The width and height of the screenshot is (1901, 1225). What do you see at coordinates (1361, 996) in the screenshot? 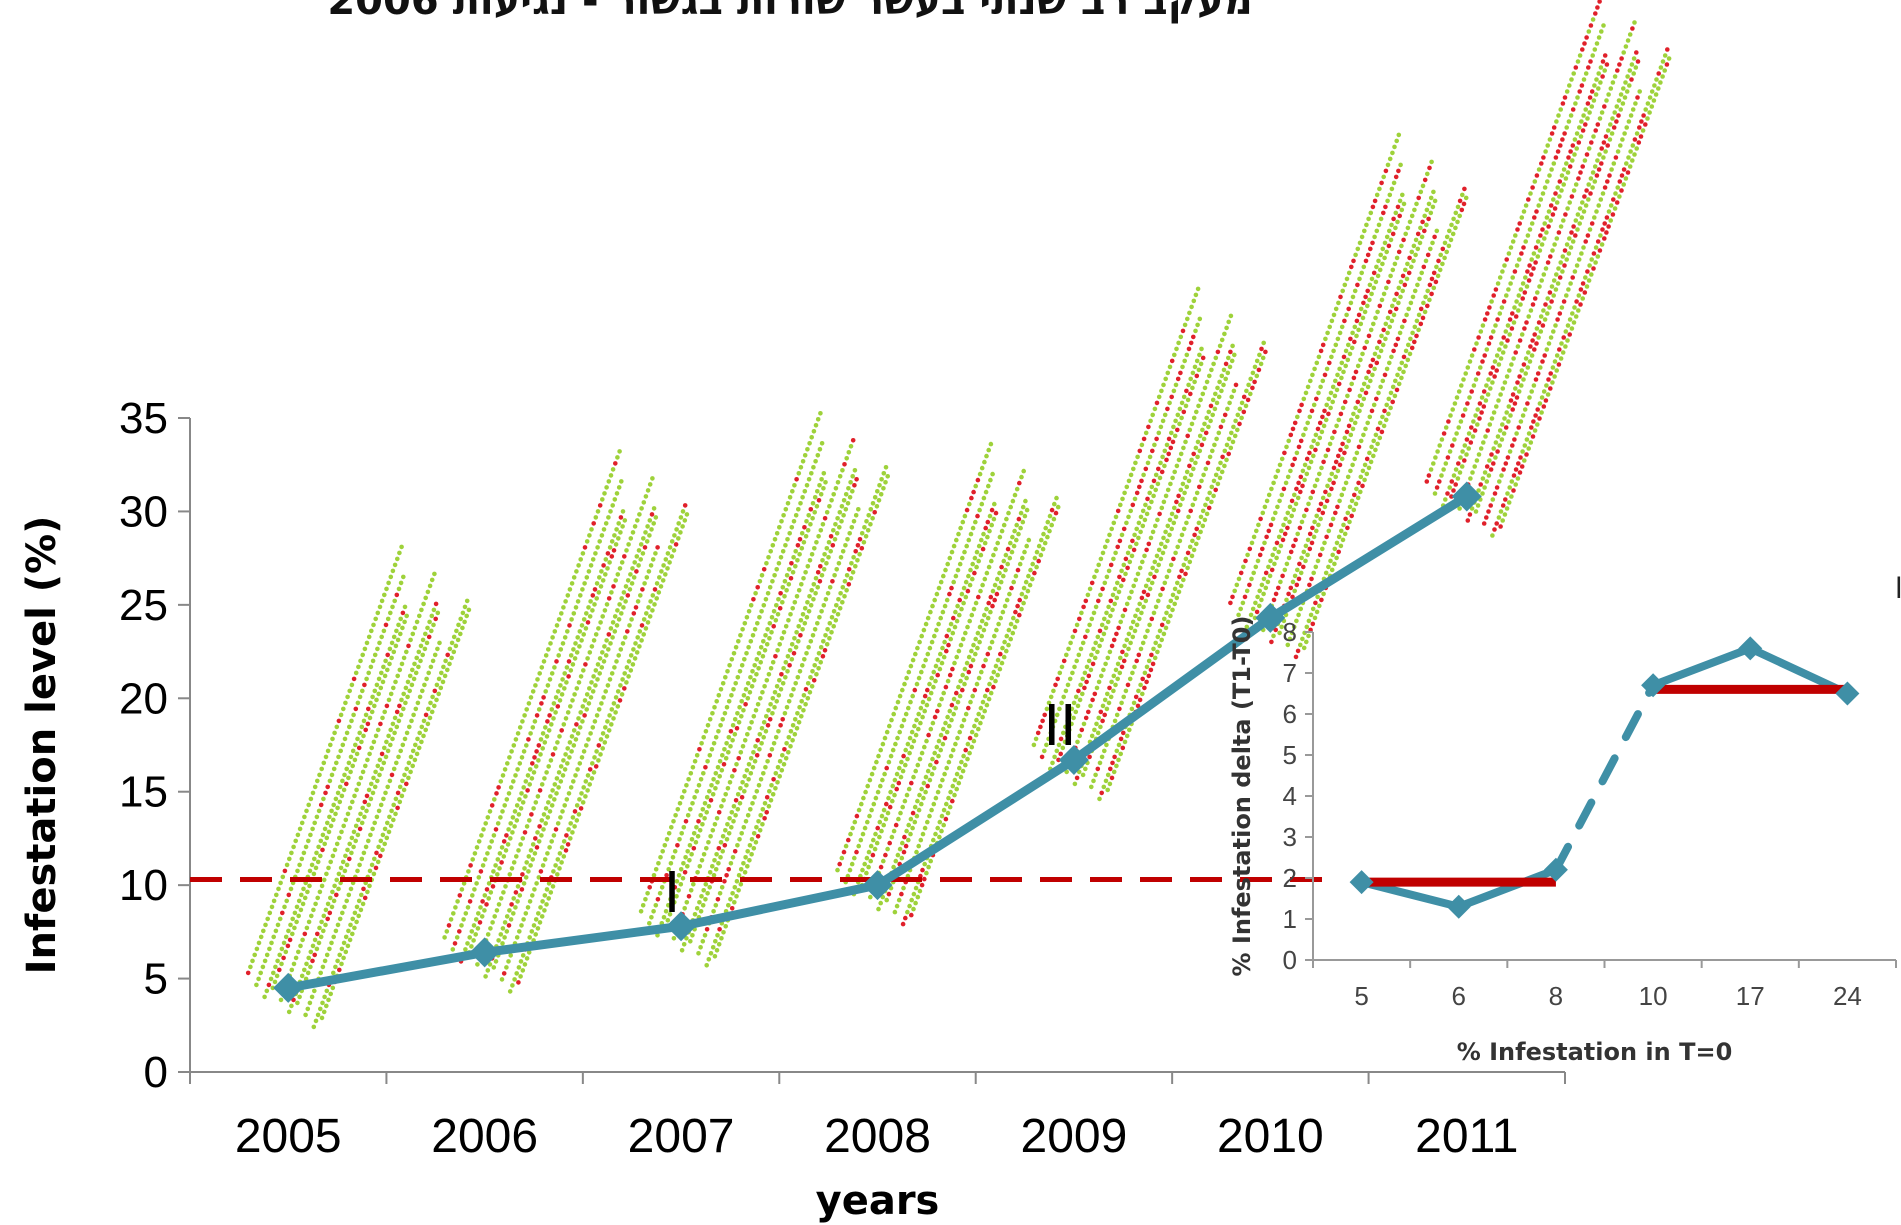
I see `inset-x-tick-label: 5` at bounding box center [1361, 996].